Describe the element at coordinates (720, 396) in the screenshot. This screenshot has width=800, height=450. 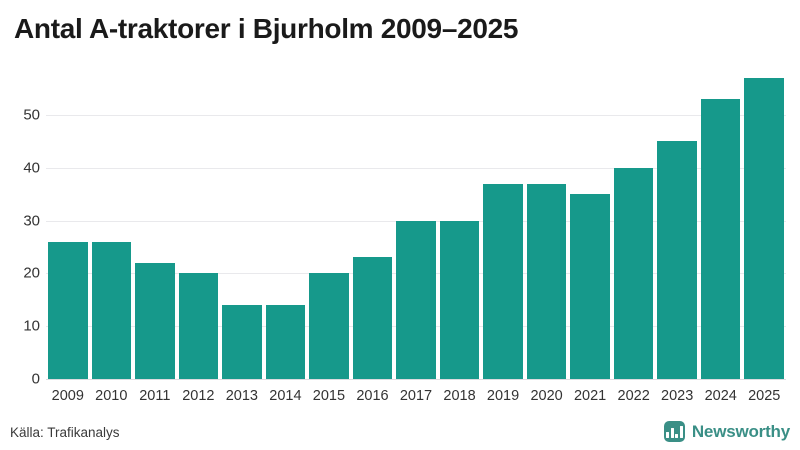
I see `x-axis-tick-label: 2024` at that location.